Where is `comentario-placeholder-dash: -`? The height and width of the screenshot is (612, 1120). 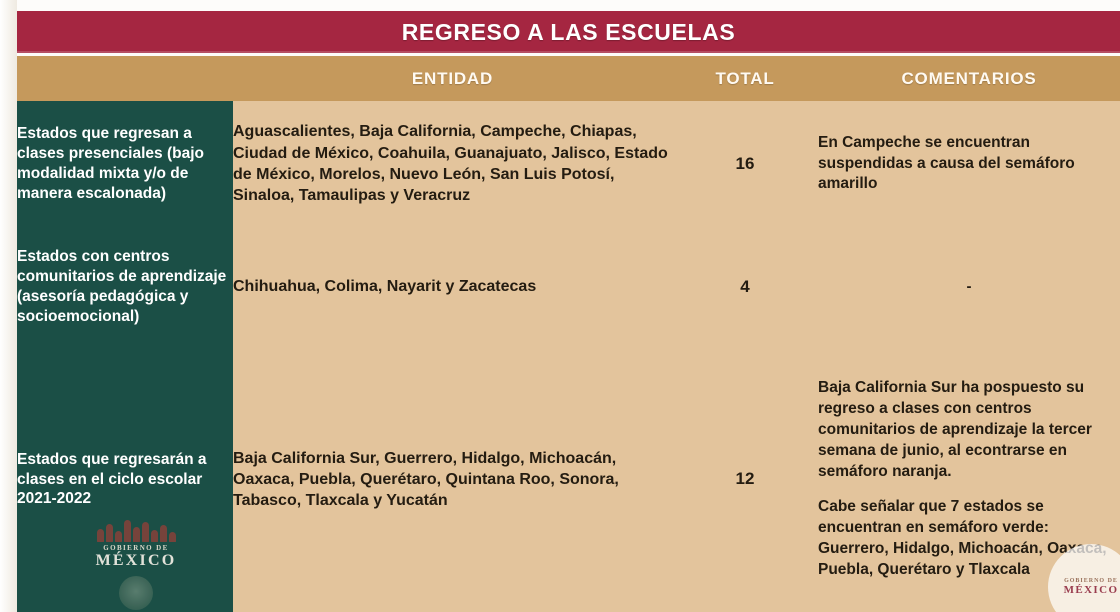 comentario-placeholder-dash: - is located at coordinates (969, 286).